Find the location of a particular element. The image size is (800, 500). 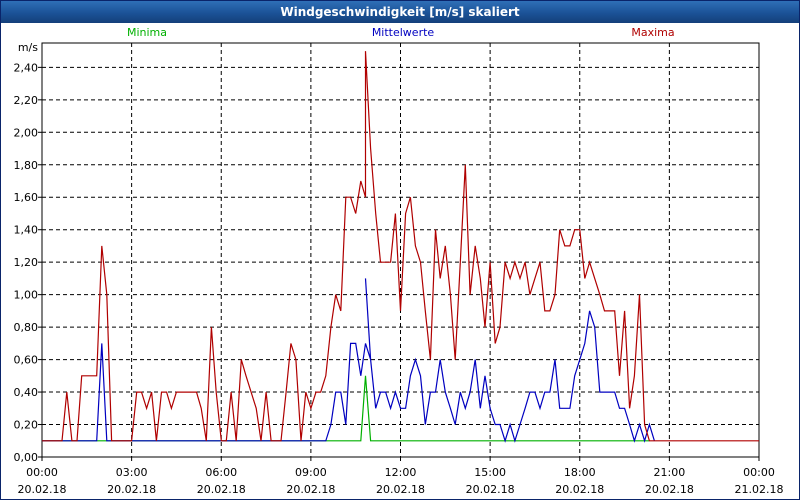

y-tick-label: 2,20 is located at coordinates (26, 100).